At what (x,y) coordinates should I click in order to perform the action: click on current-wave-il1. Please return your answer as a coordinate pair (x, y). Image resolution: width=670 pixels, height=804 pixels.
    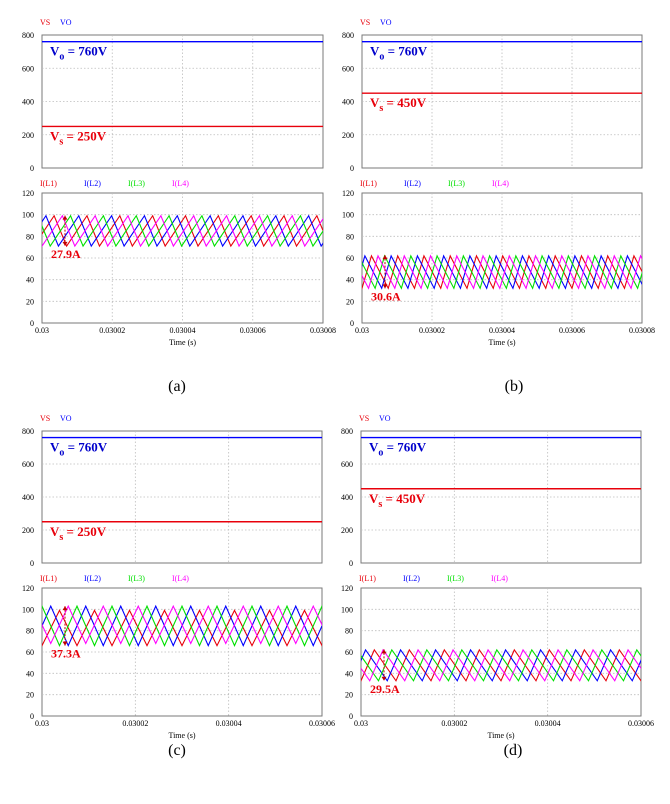
    Looking at the image, I should click on (182, 628).